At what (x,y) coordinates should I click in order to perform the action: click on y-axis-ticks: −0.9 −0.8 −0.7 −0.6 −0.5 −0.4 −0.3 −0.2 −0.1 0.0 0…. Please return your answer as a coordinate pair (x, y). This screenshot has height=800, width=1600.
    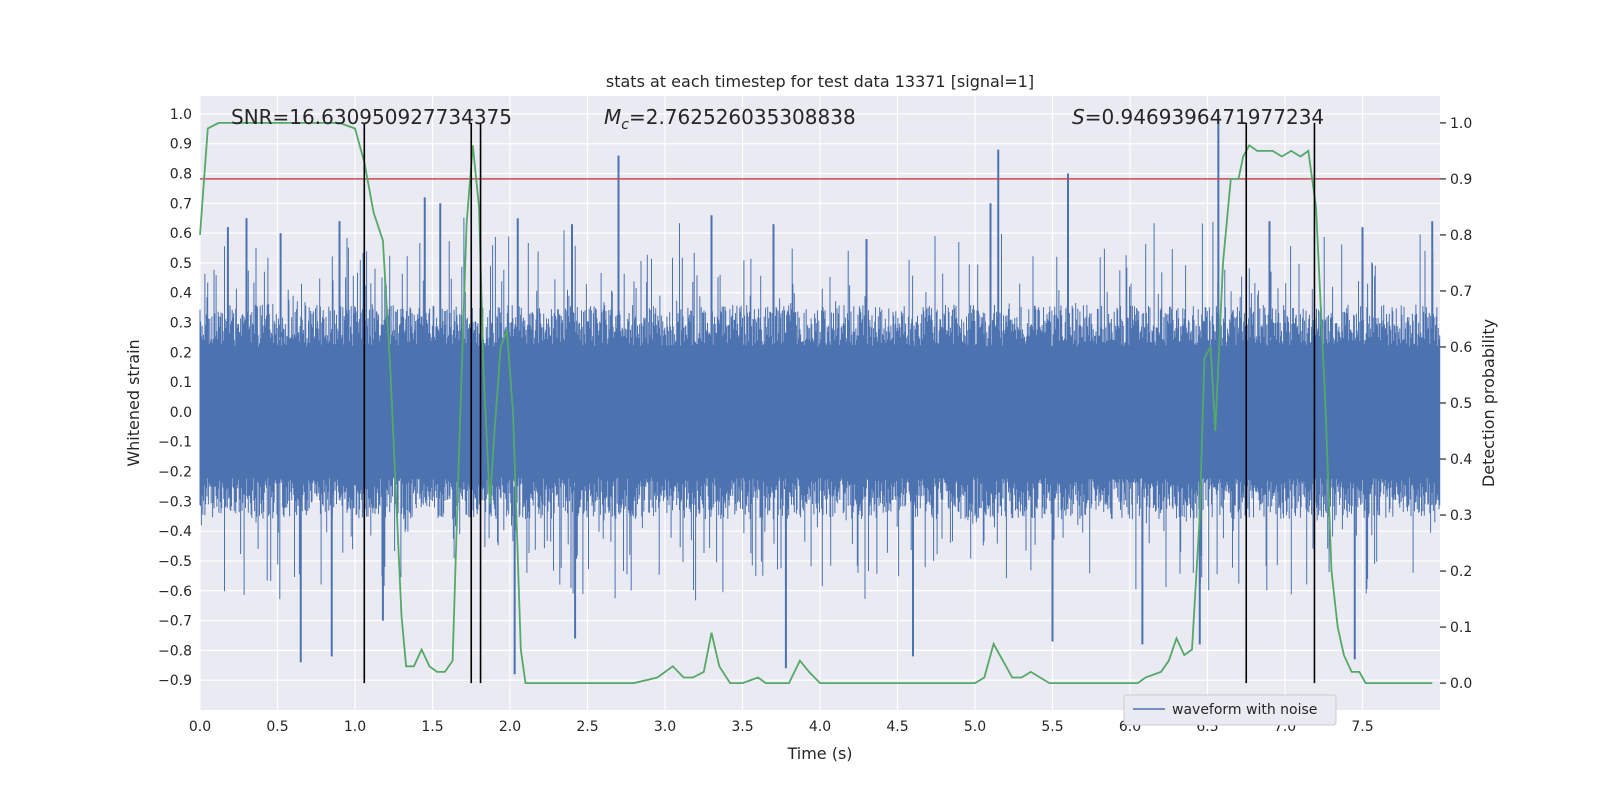
    Looking at the image, I should click on (175, 398).